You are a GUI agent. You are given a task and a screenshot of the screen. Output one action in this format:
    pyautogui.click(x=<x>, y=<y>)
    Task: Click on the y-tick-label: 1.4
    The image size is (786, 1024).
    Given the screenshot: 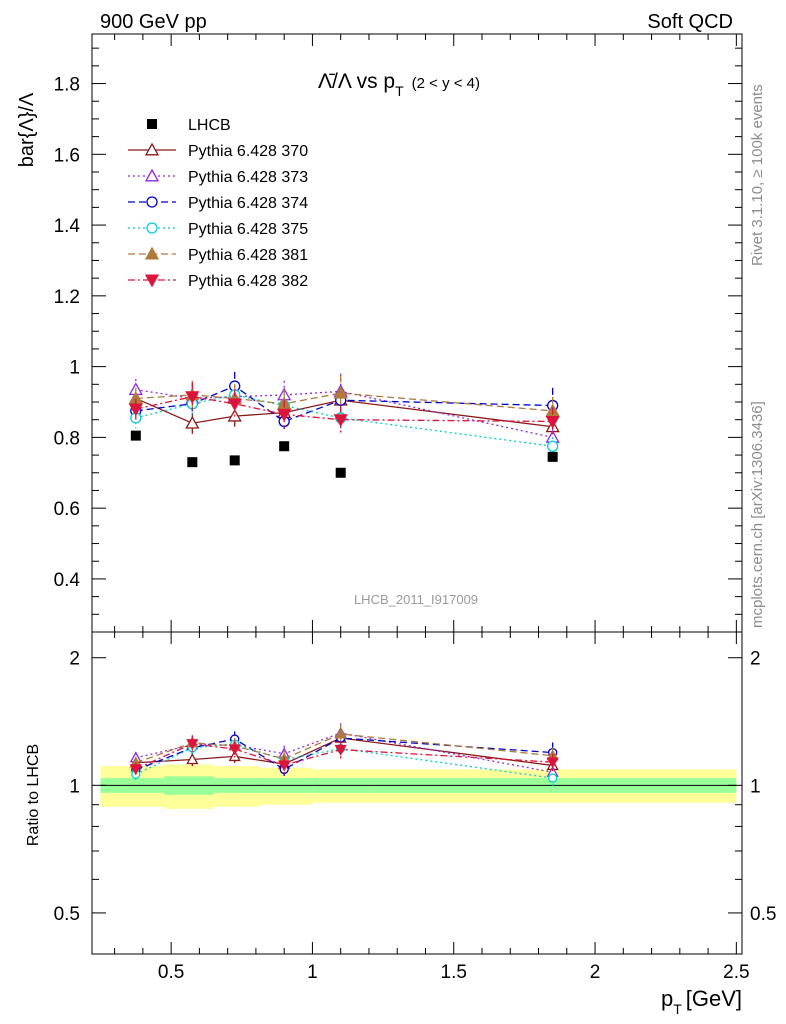 What is the action you would take?
    pyautogui.click(x=67, y=226)
    